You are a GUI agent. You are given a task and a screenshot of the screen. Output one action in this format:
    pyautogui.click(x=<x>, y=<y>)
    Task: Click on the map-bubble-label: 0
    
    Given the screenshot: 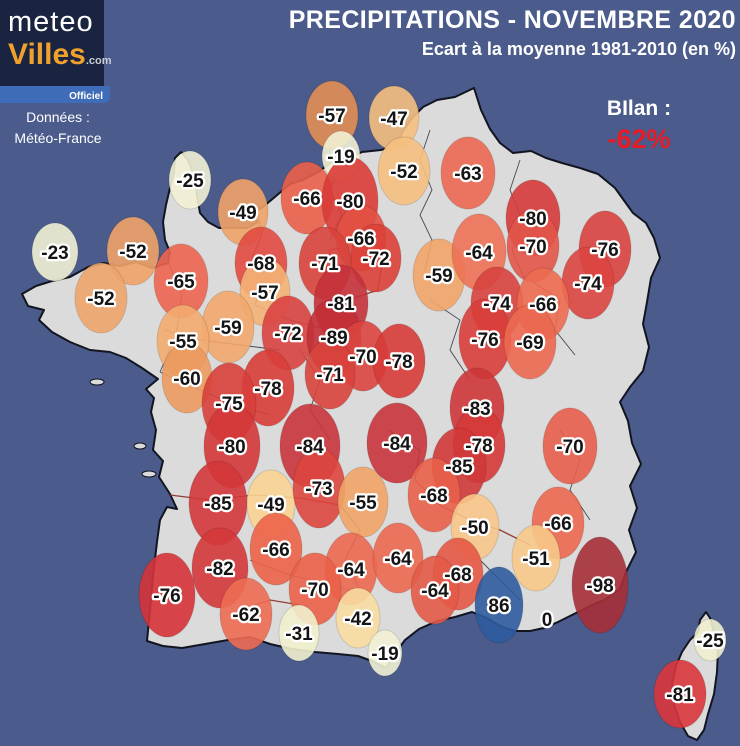 What is the action you would take?
    pyautogui.click(x=547, y=620)
    